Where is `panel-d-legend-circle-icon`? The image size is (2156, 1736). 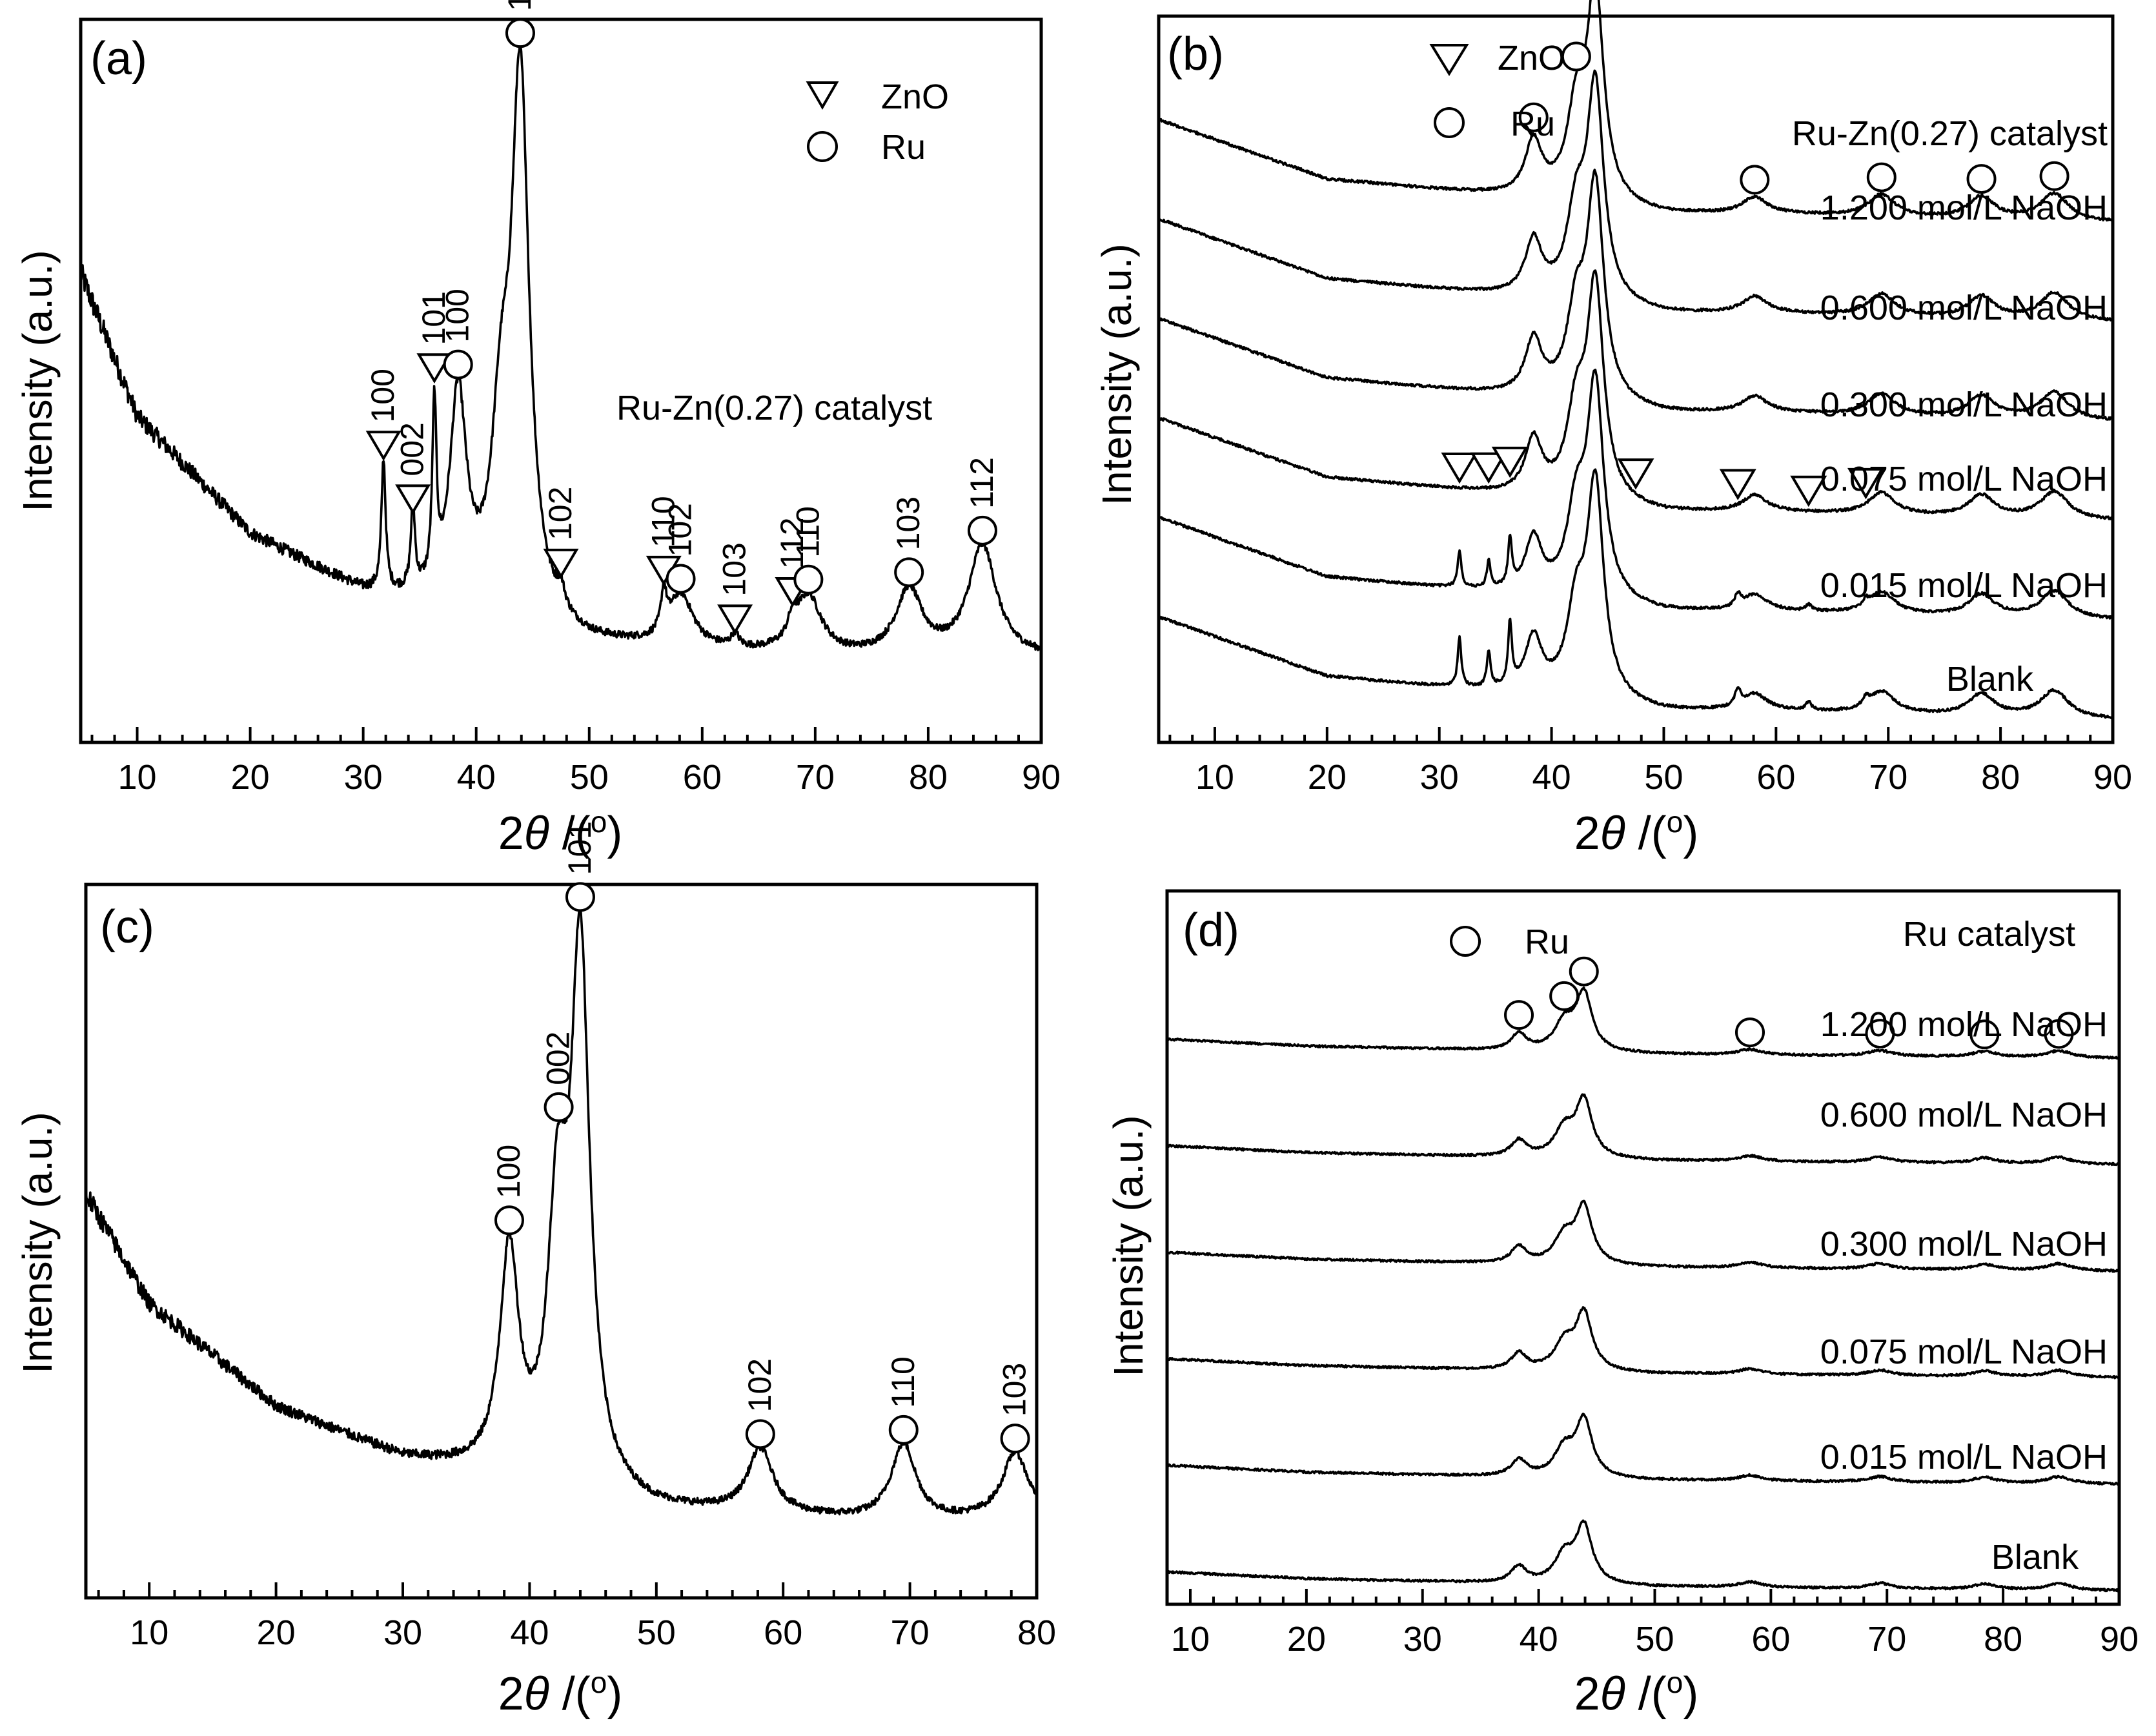 panel-d-legend-circle-icon is located at coordinates (1465, 941).